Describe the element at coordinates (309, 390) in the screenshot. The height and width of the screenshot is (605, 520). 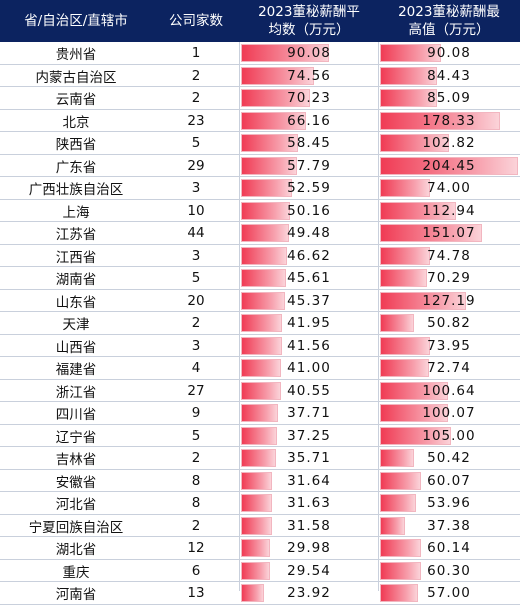
I see `avg-salary-cell-text: 40.55` at that location.